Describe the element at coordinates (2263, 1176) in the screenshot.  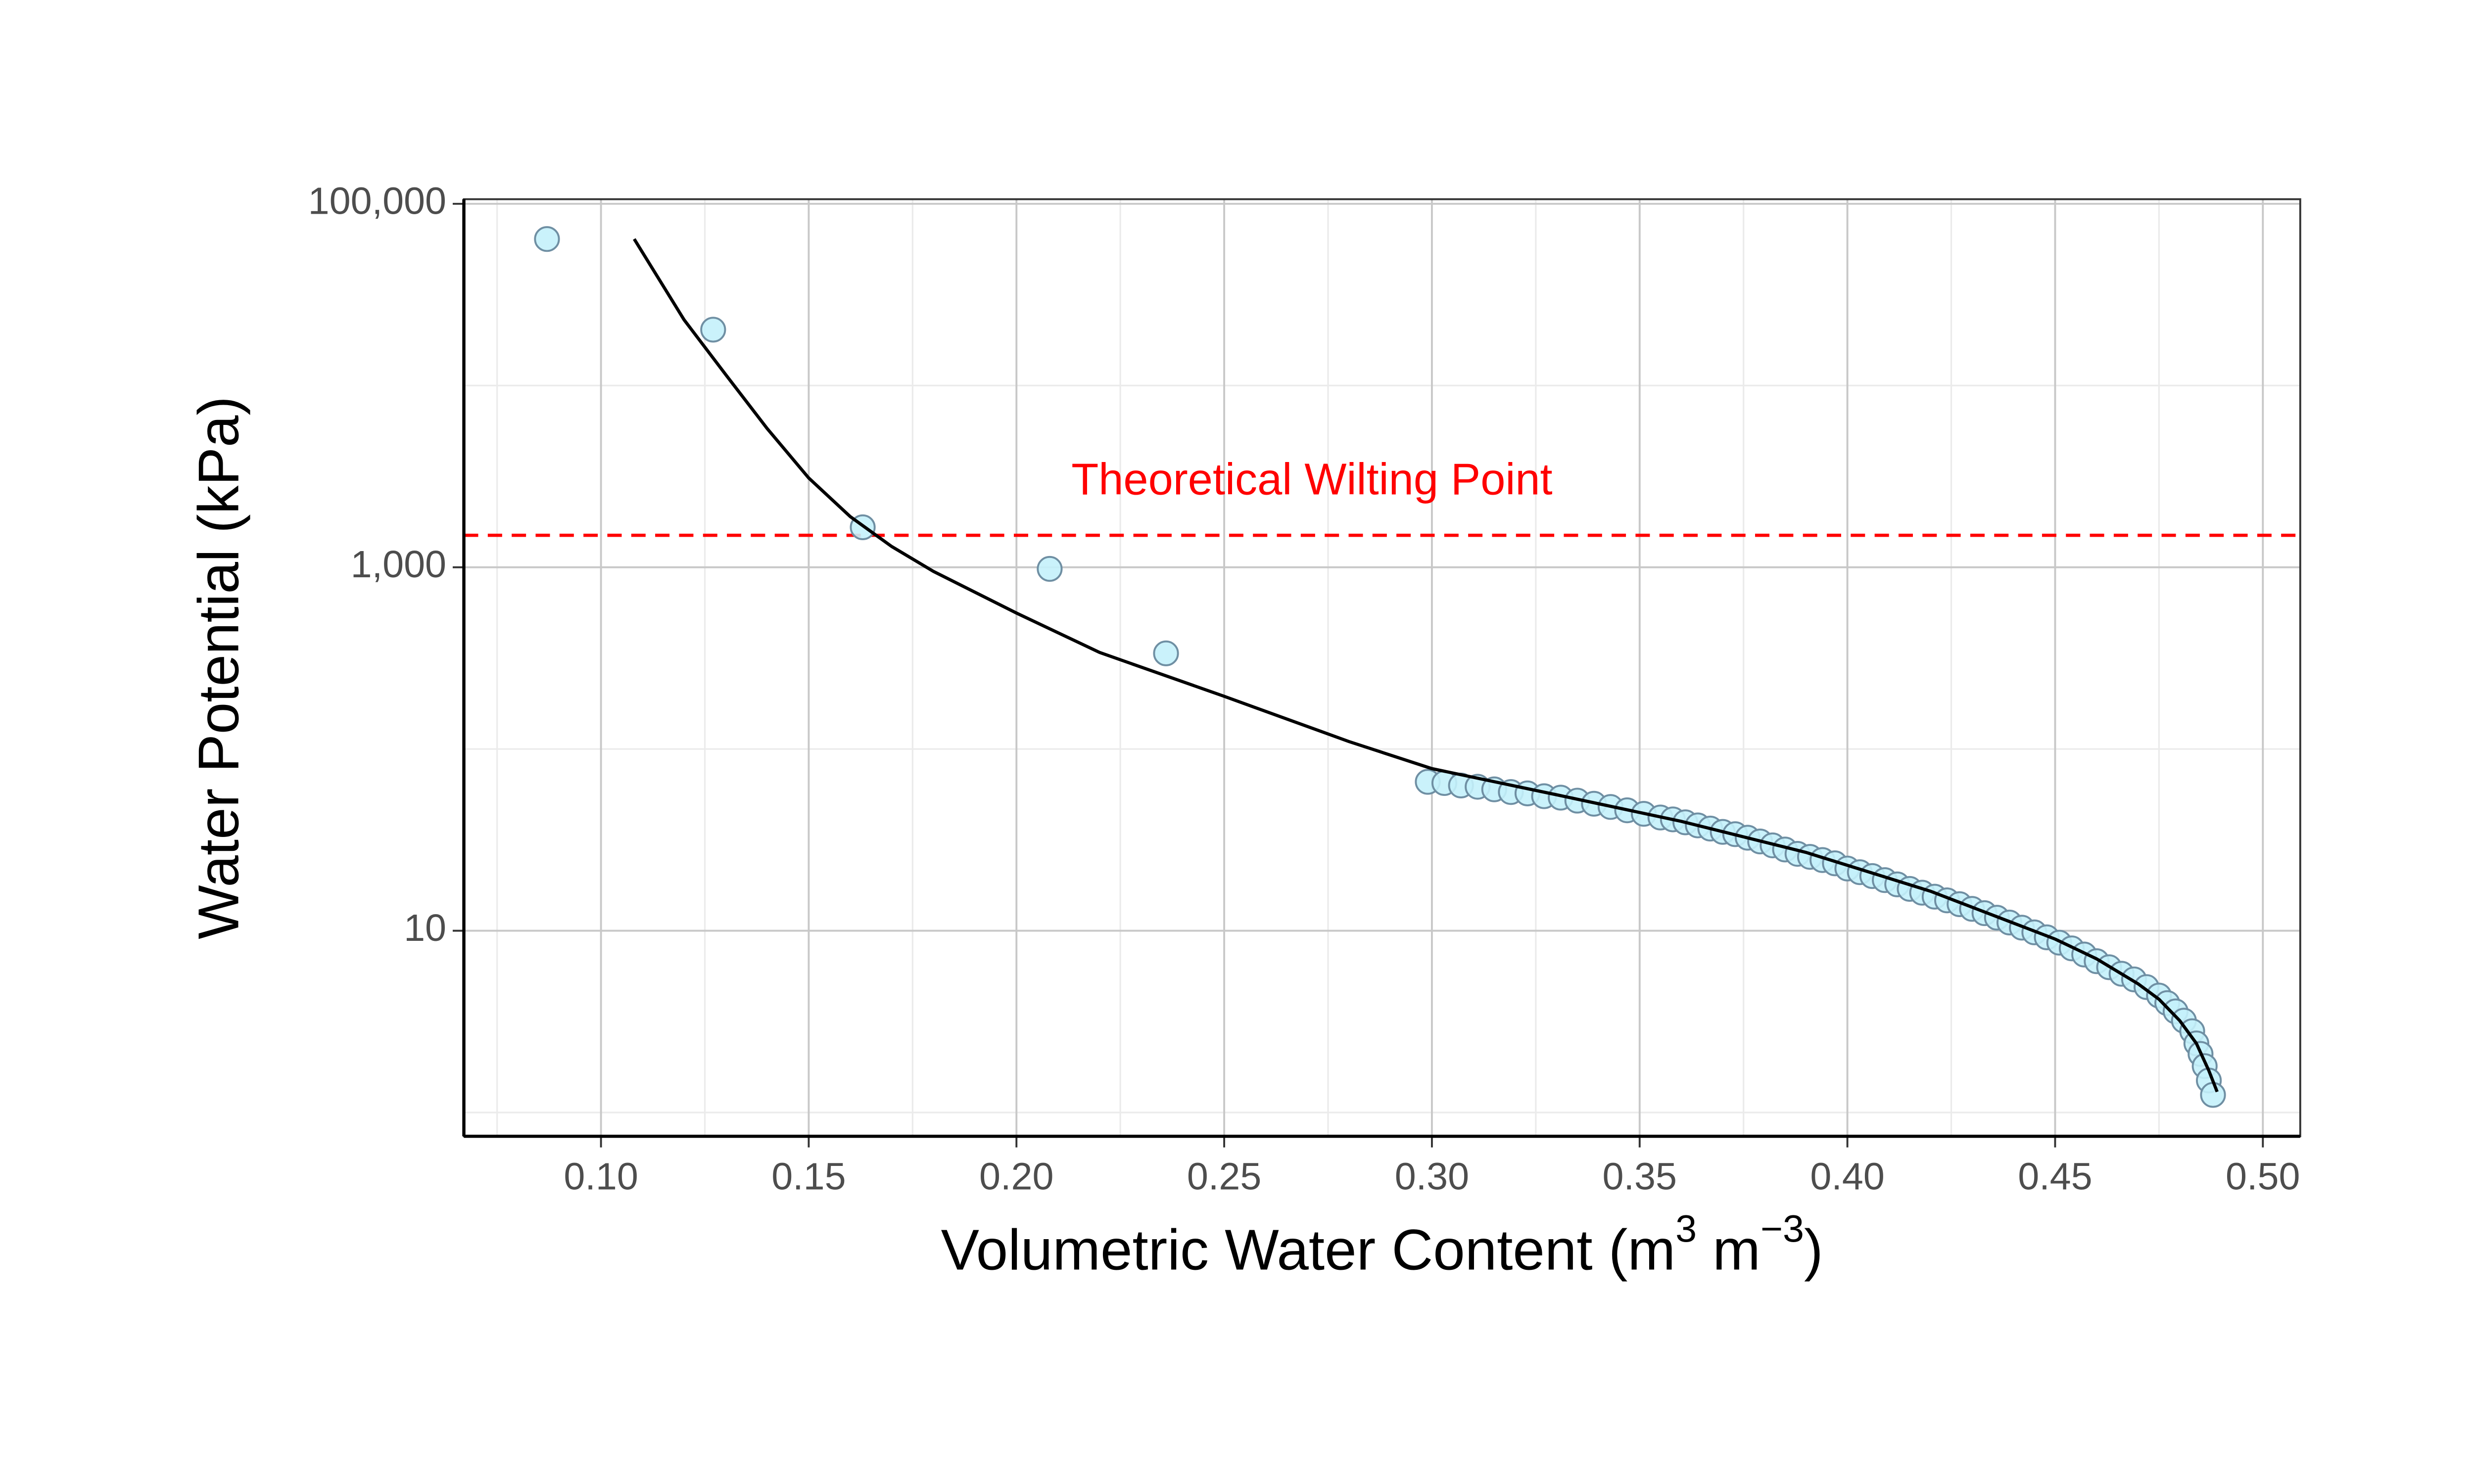
I see `x-tick-label: 0.50` at that location.